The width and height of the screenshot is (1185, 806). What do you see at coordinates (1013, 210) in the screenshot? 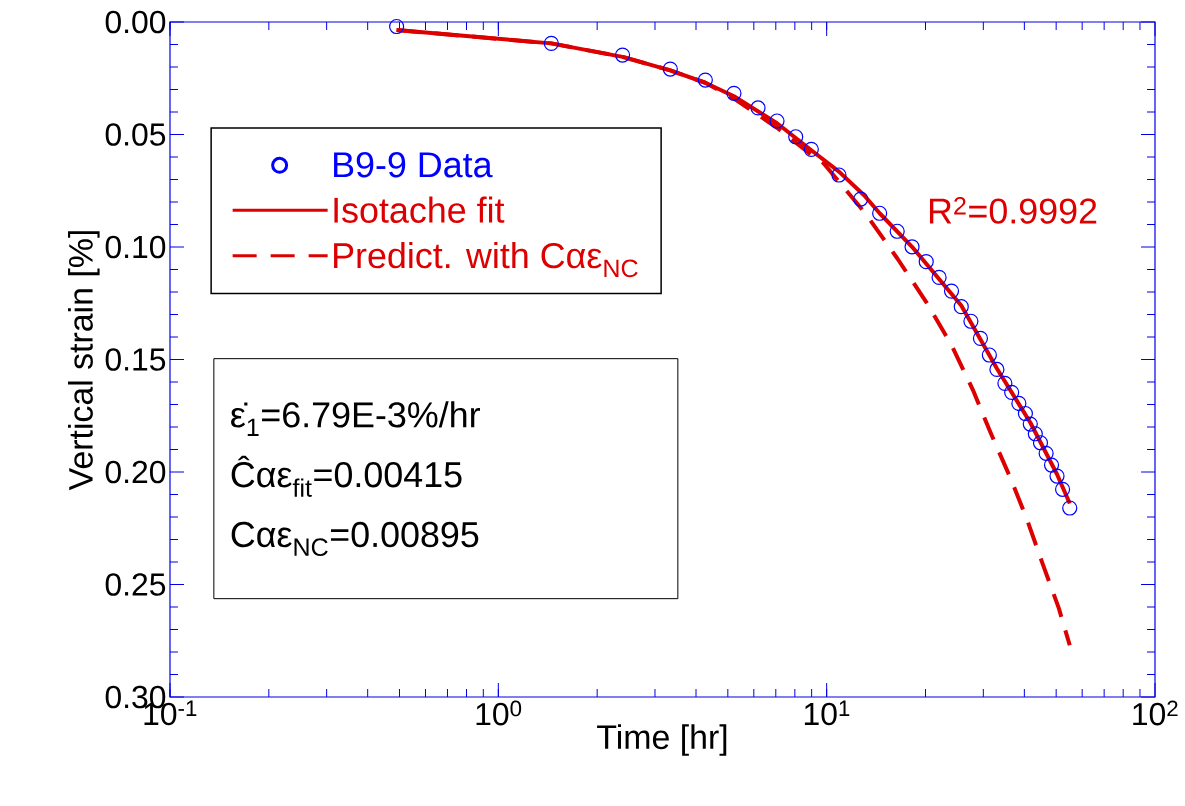
I see `annotation: R$^{2}$=0.9992` at bounding box center [1013, 210].